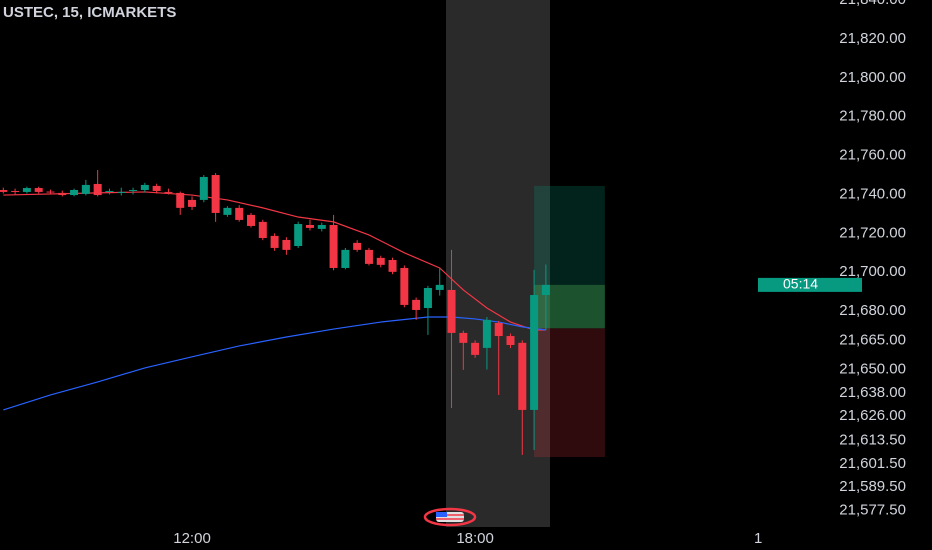  Describe the element at coordinates (498, 263) in the screenshot. I see `session-highlight` at that location.